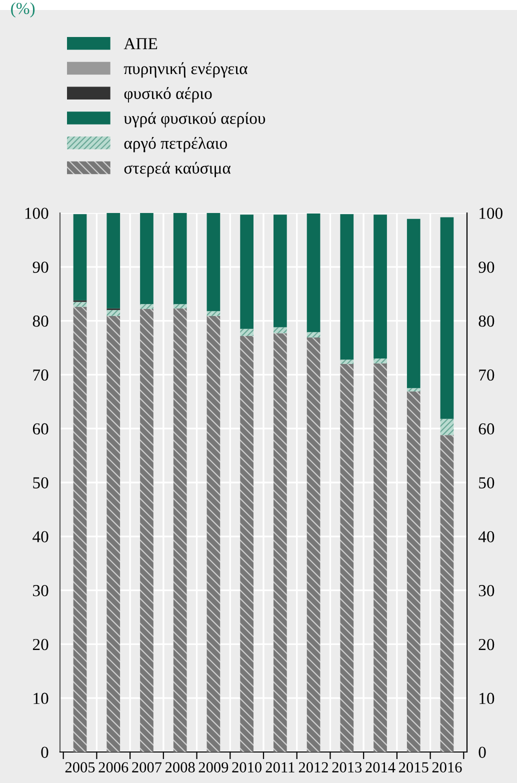 The height and width of the screenshot is (783, 517). I want to click on y-tick-label: 90, so click(40, 267).